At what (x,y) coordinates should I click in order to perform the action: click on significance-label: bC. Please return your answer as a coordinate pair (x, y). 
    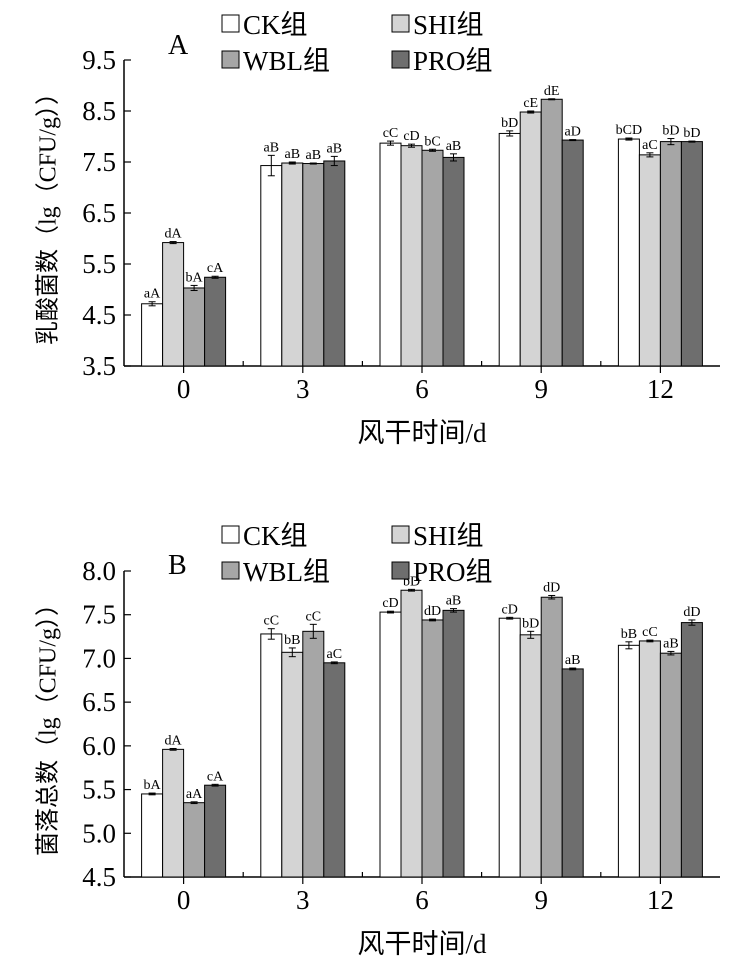
    Looking at the image, I should click on (432, 141).